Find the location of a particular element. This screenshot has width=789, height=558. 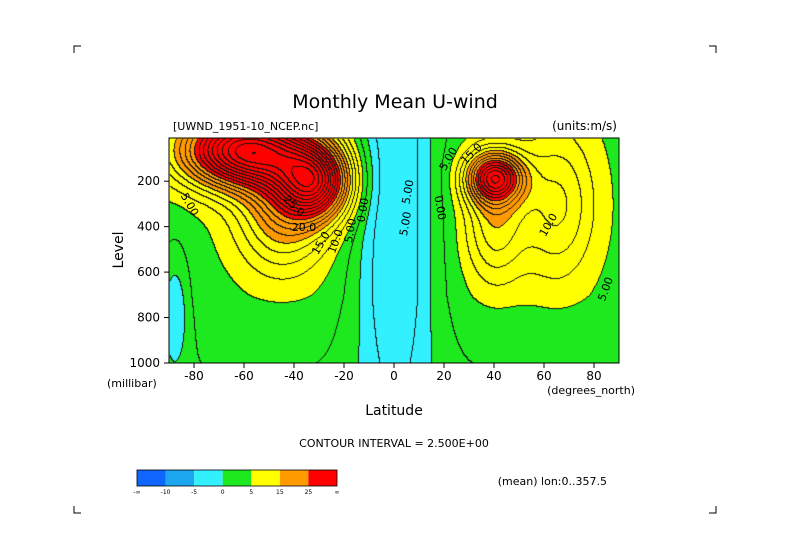

y-tick-label: 600 is located at coordinates (148, 272).